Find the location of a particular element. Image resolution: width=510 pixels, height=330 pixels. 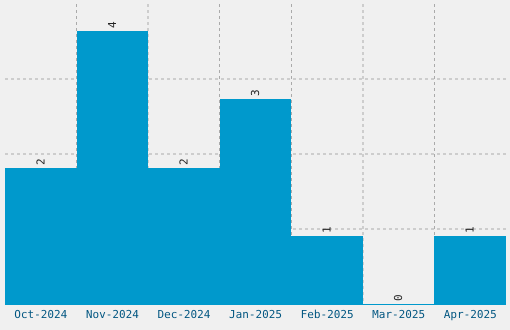

x-tick-label: Jan-2025 is located at coordinates (255, 315).